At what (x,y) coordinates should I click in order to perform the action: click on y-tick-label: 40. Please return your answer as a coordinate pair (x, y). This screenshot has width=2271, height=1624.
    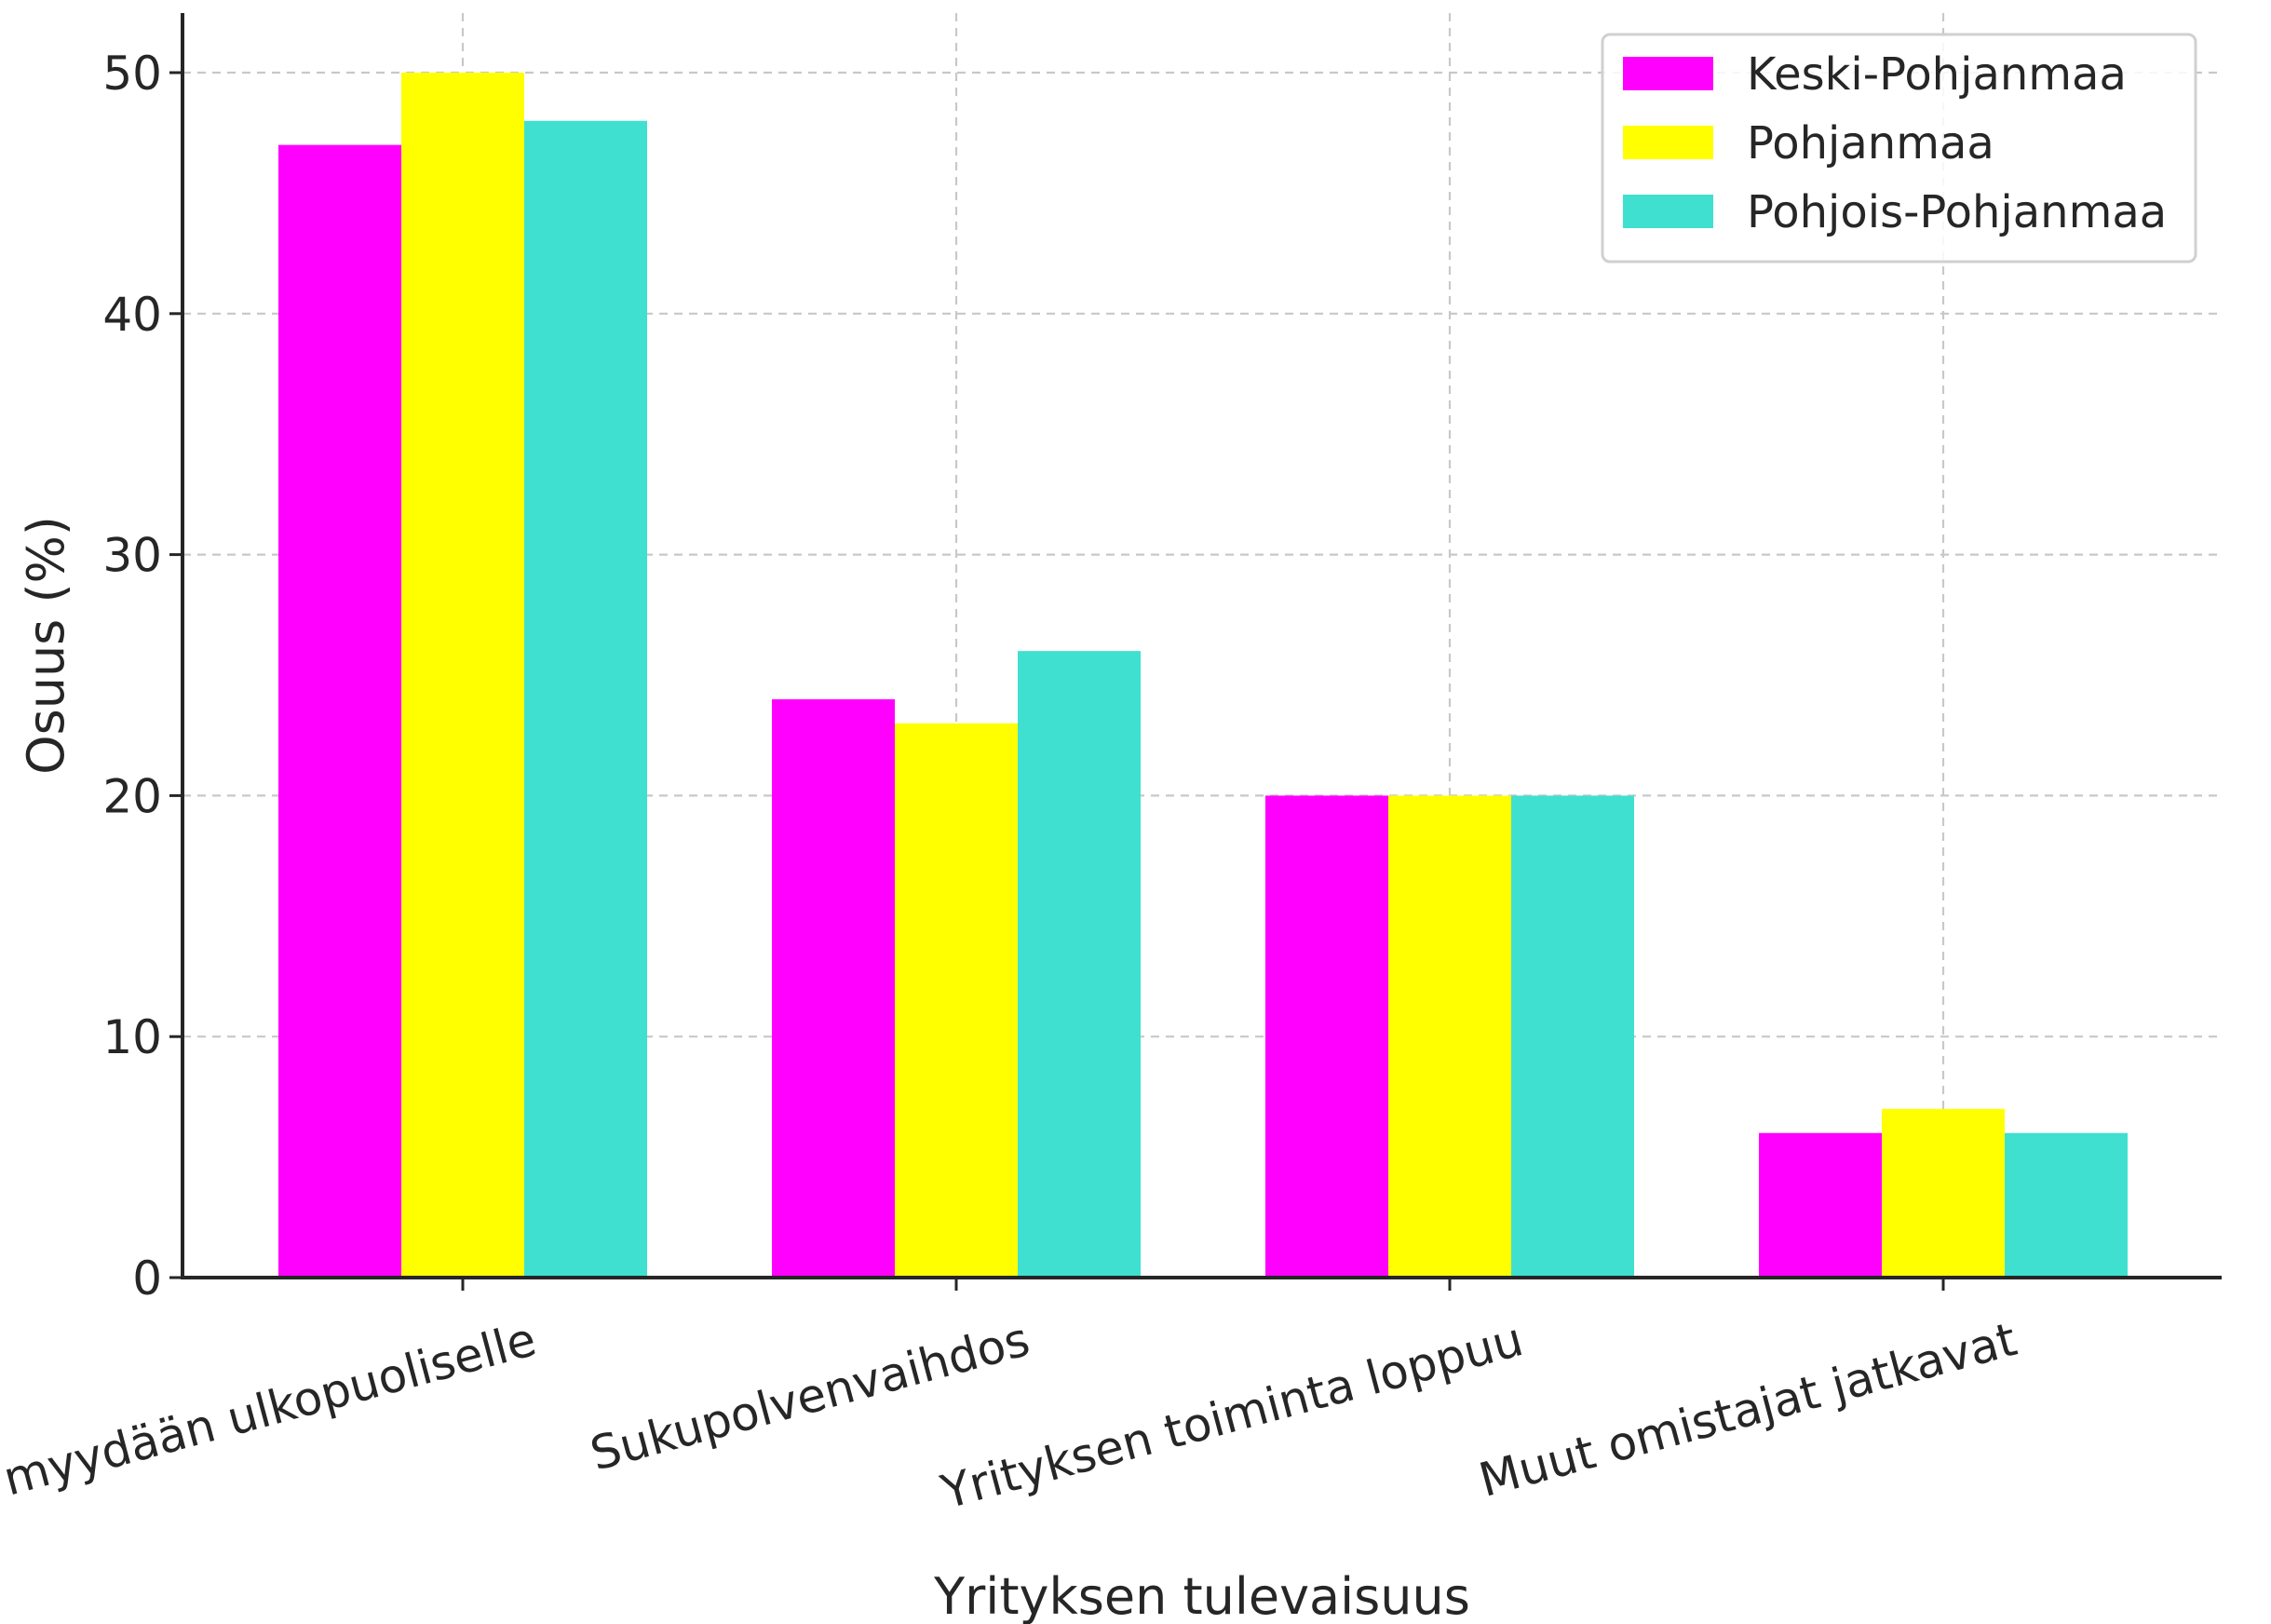
    Looking at the image, I should click on (132, 315).